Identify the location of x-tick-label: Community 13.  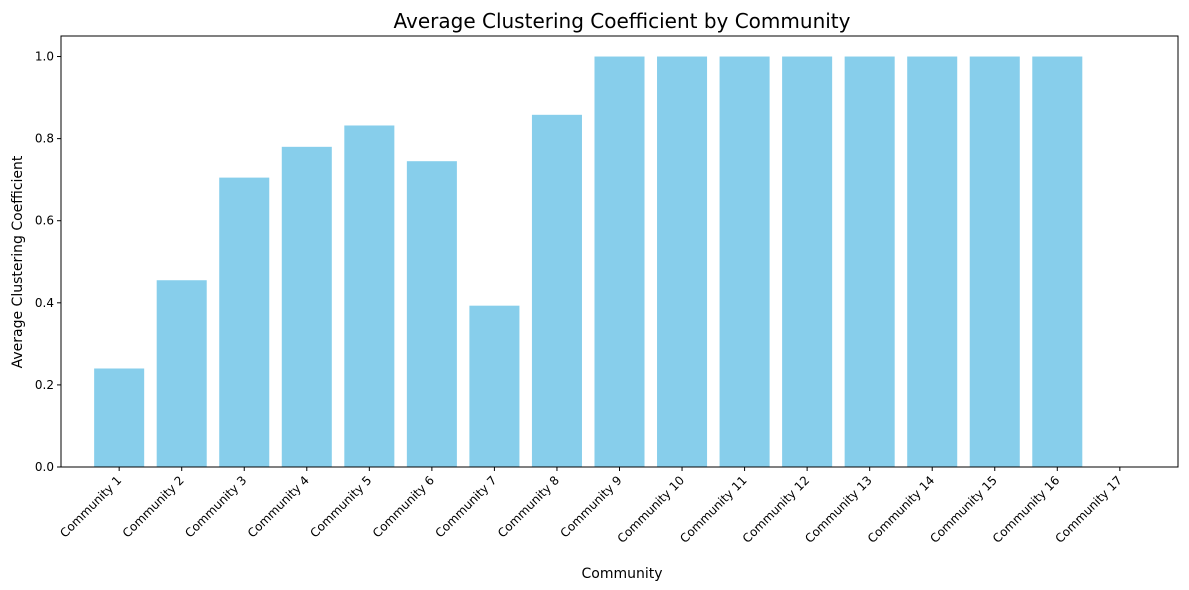
(838, 509).